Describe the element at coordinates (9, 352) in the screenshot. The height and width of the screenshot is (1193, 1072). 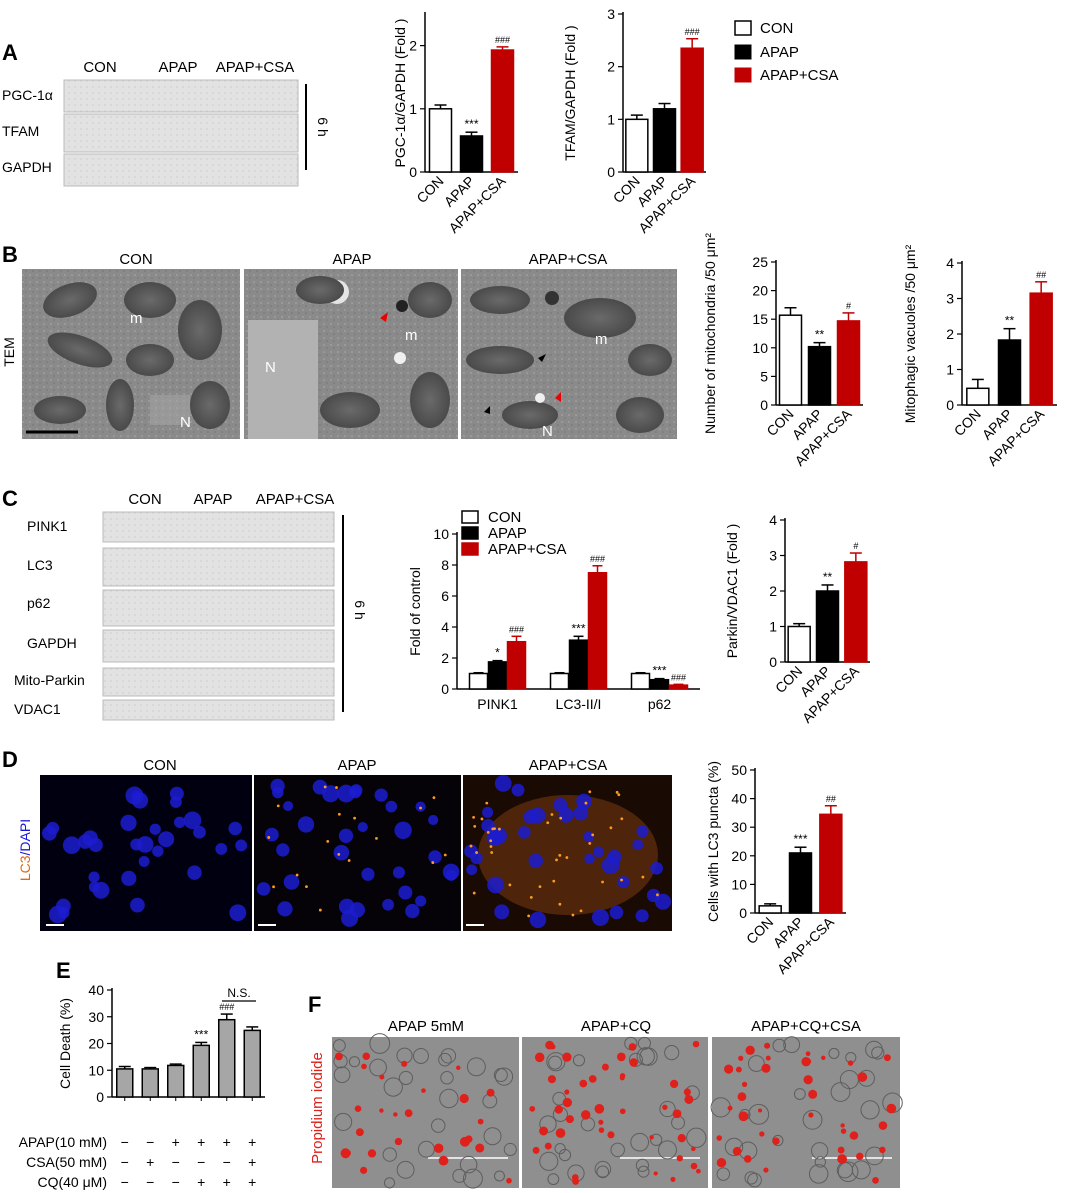
I see `tem-side-label: TEM` at that location.